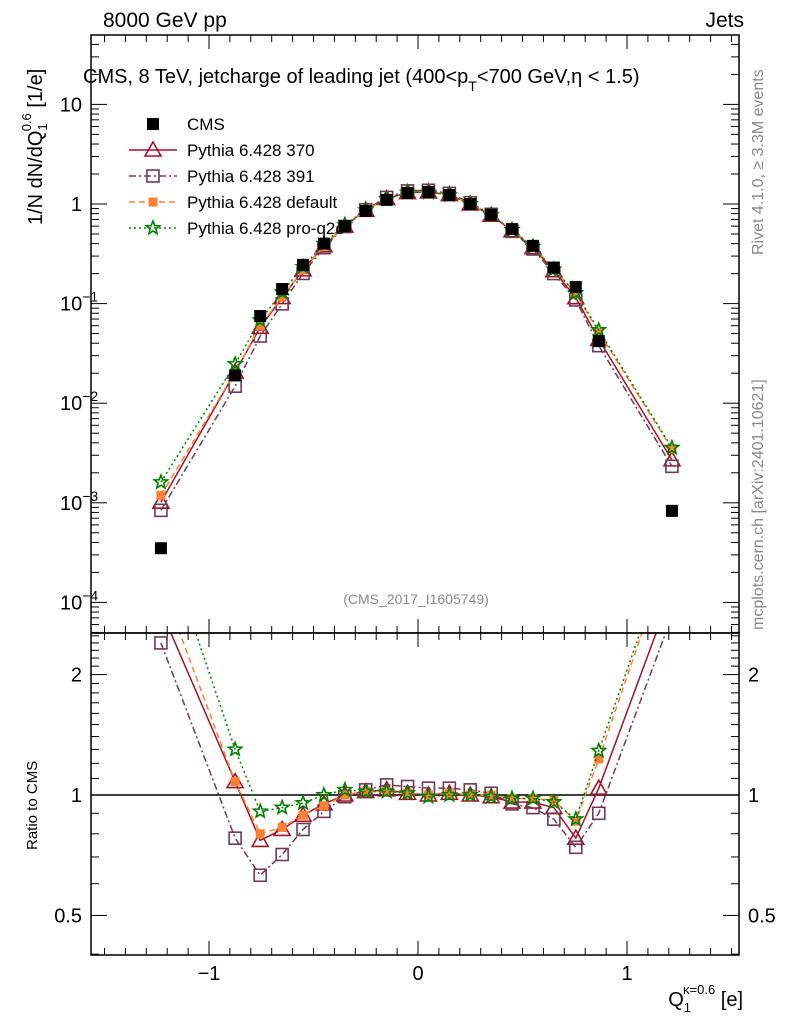 The image size is (786, 1024). I want to click on y-tick-label: 10−1, so click(79, 302).